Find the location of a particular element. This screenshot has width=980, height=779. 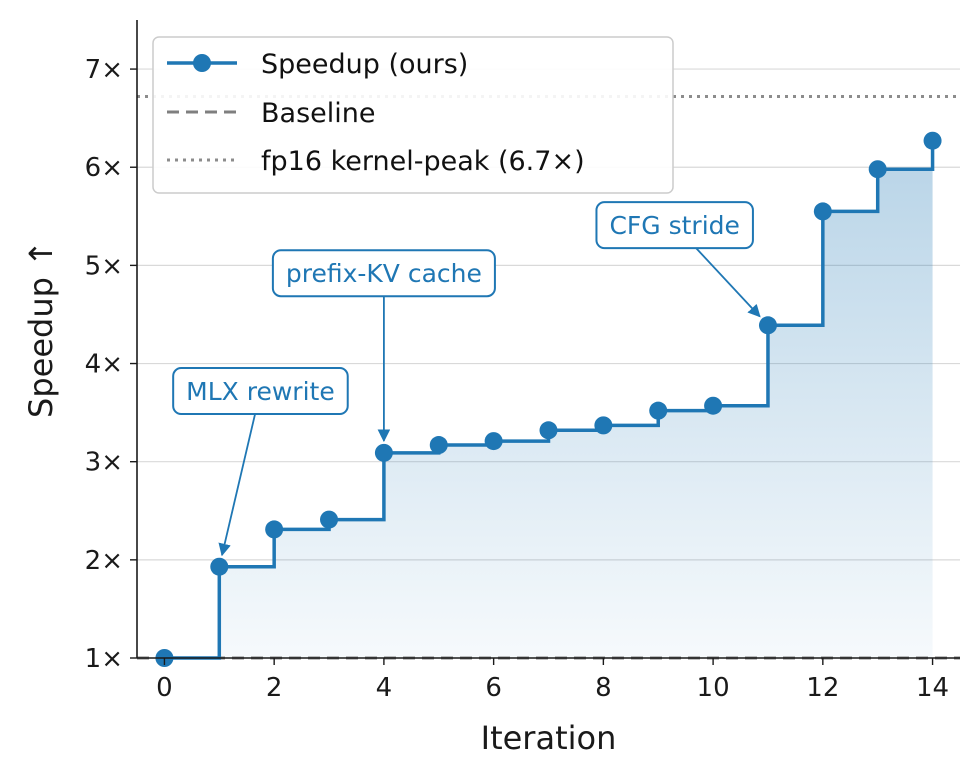

x-tick-label-14: 14 is located at coordinates (932, 688).